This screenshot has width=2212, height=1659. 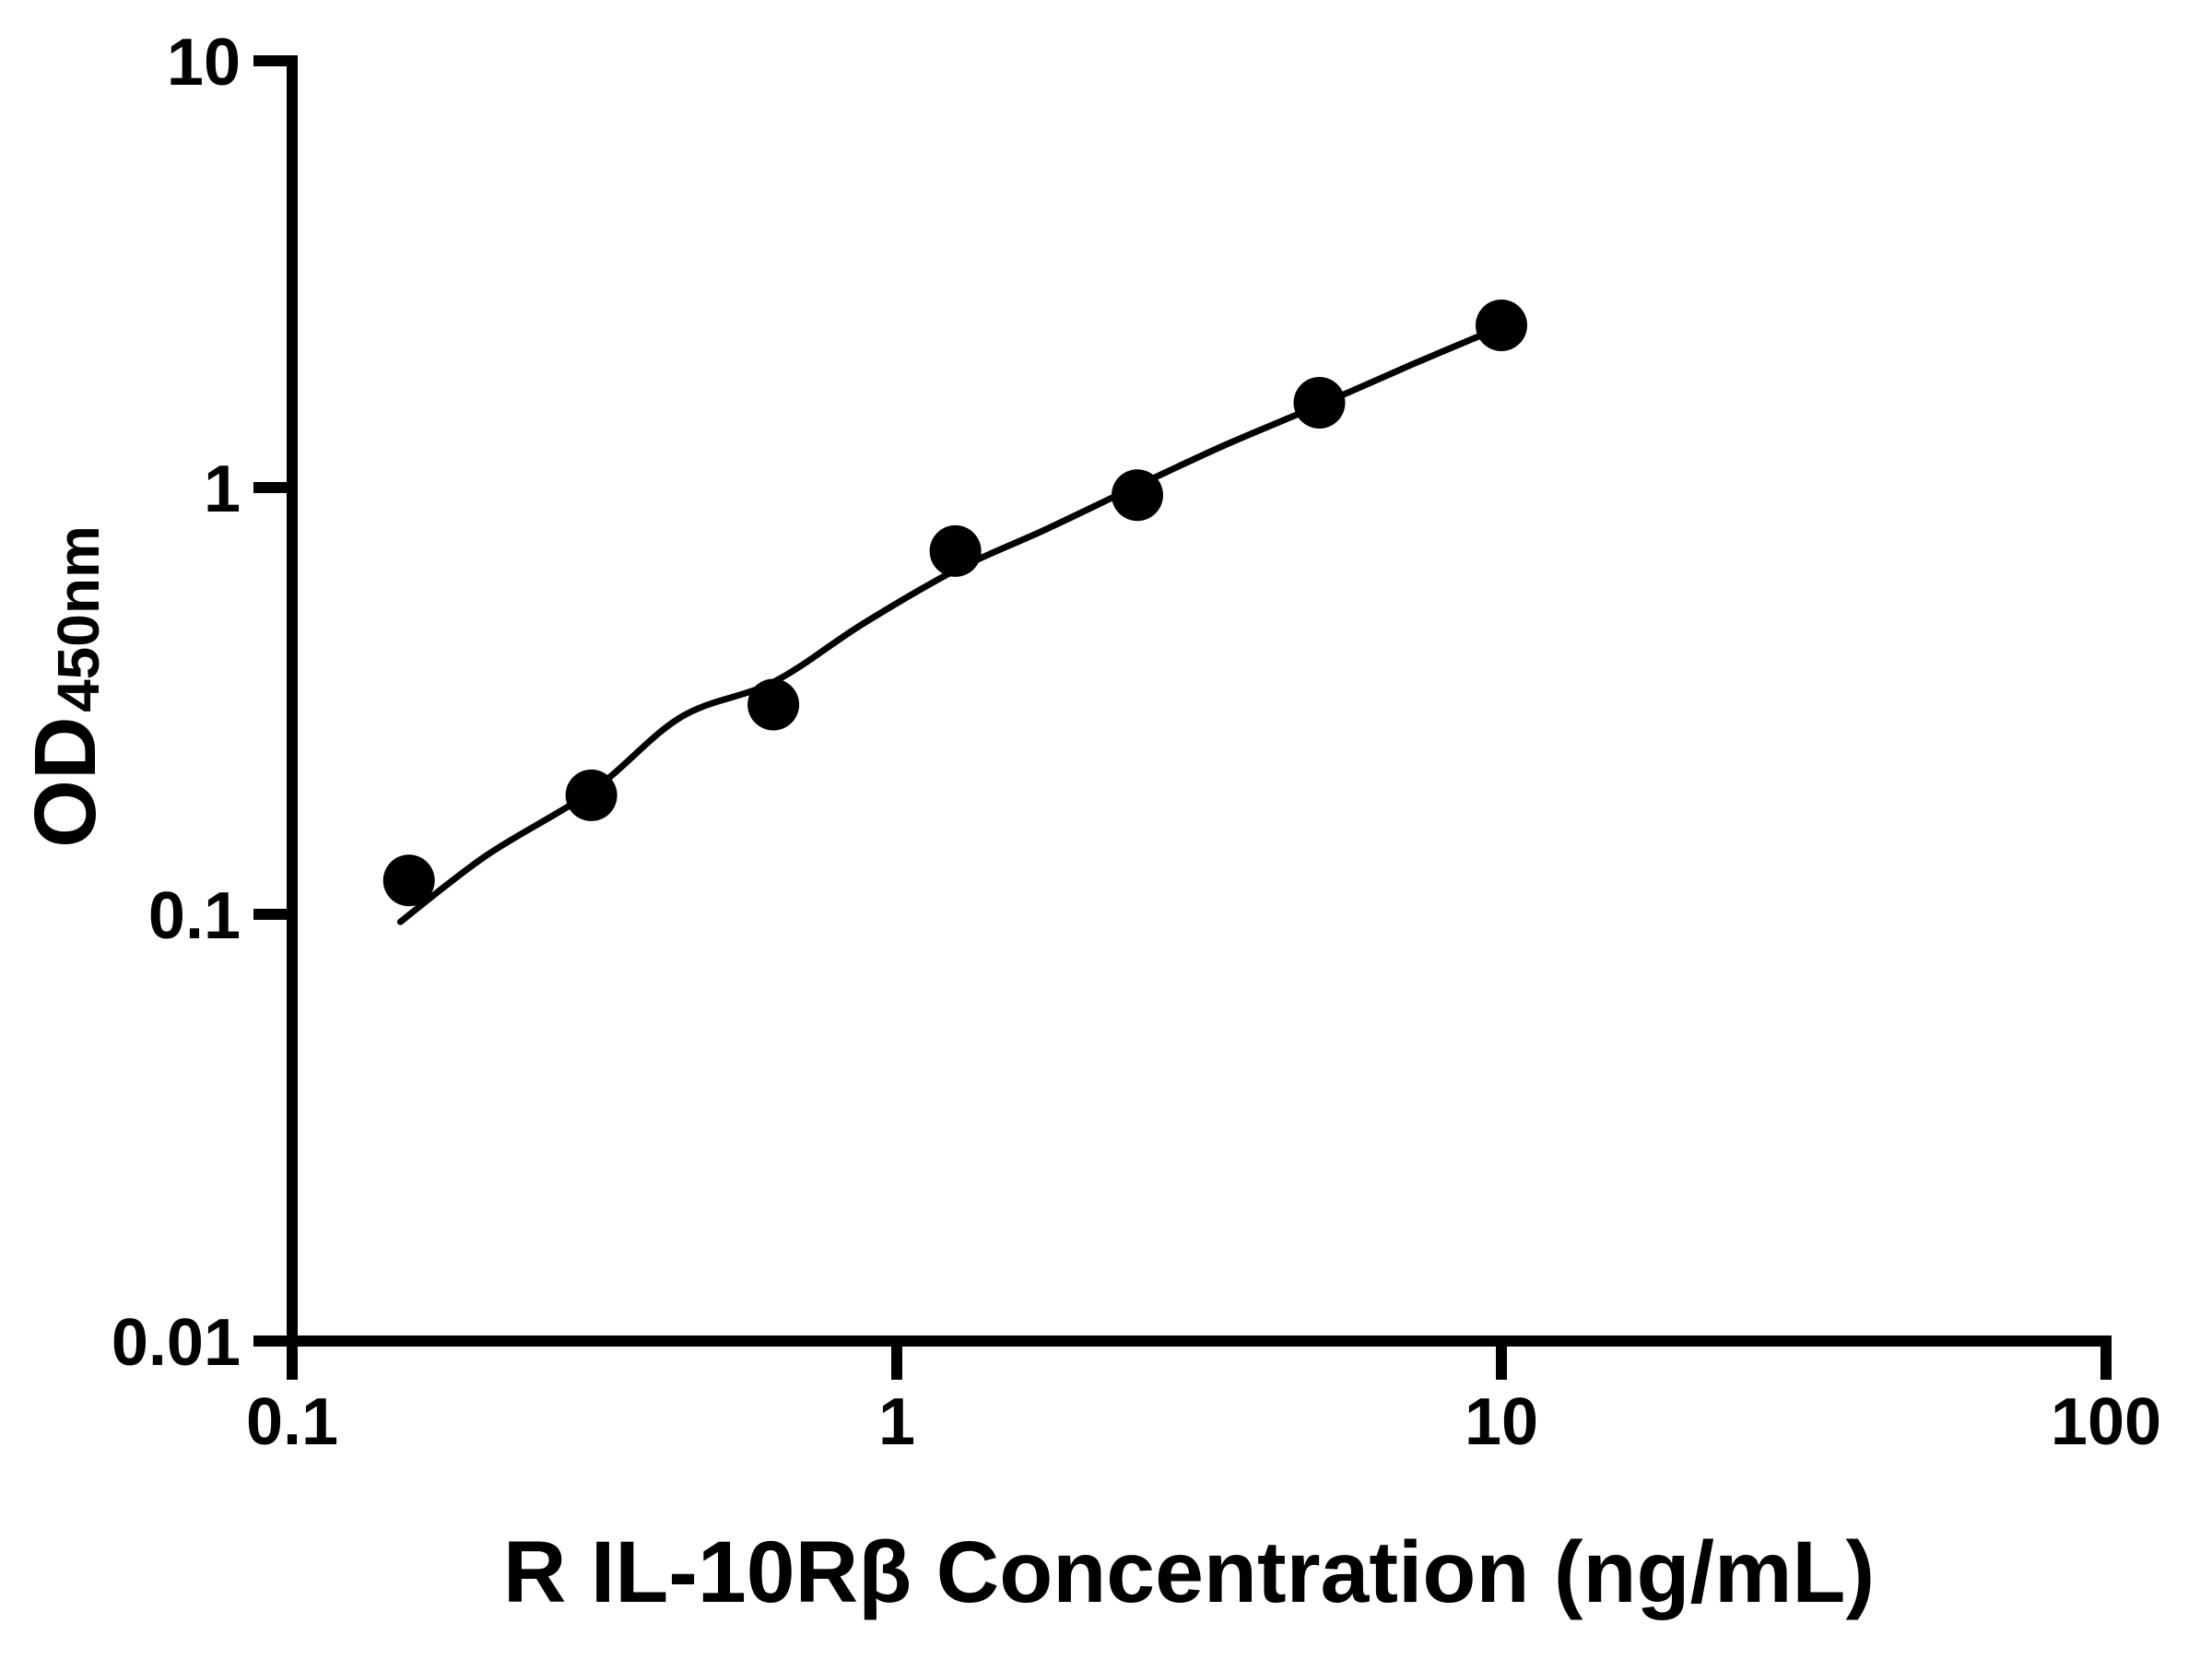 What do you see at coordinates (896, 1422) in the screenshot?
I see `x-tick-label: 1` at bounding box center [896, 1422].